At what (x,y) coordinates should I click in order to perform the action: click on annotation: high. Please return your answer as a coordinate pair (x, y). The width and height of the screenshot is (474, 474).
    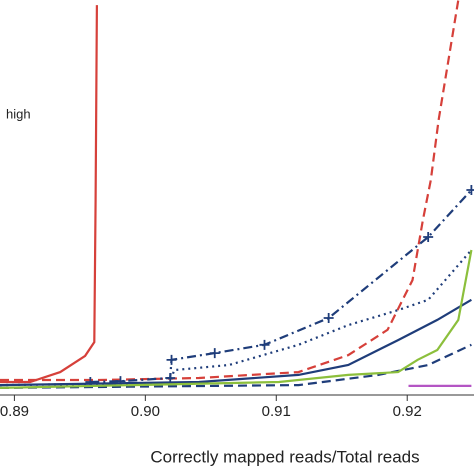
    Looking at the image, I should click on (18, 113).